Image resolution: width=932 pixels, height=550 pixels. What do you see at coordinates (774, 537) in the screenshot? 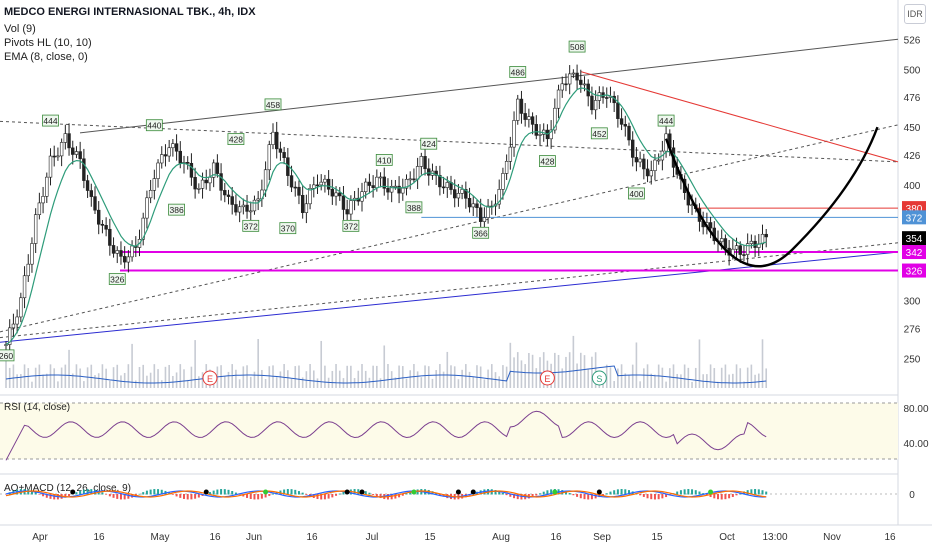
I see `time-tick-label: 13:00` at bounding box center [774, 537].